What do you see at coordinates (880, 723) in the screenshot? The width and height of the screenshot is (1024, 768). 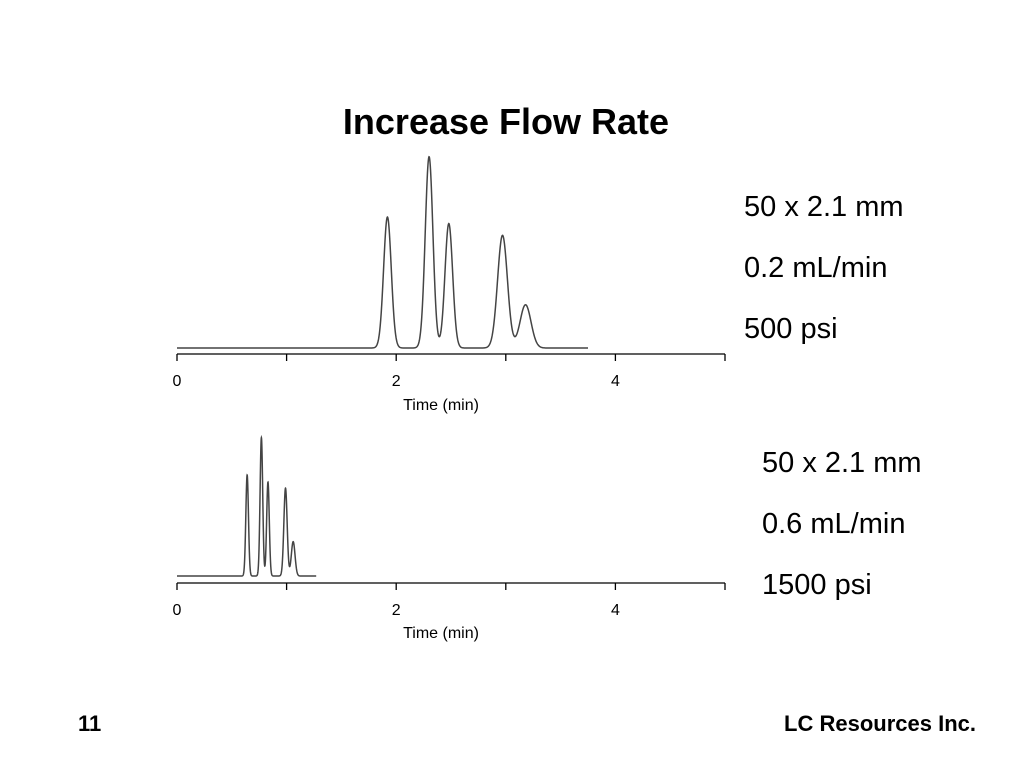 I see `footer-company: LC Resources Inc.` at bounding box center [880, 723].